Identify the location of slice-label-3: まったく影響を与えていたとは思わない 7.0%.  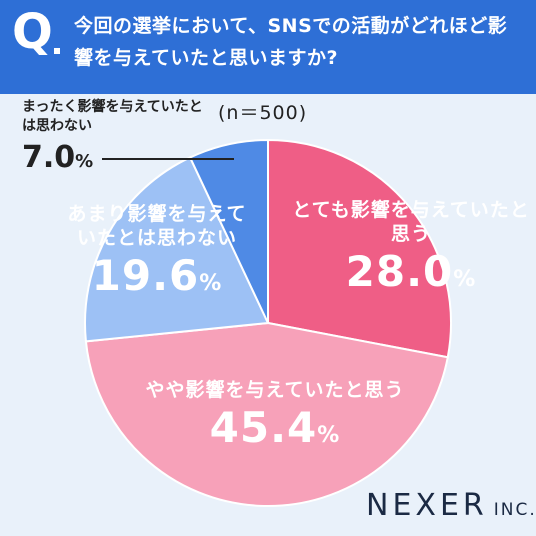
(117, 140).